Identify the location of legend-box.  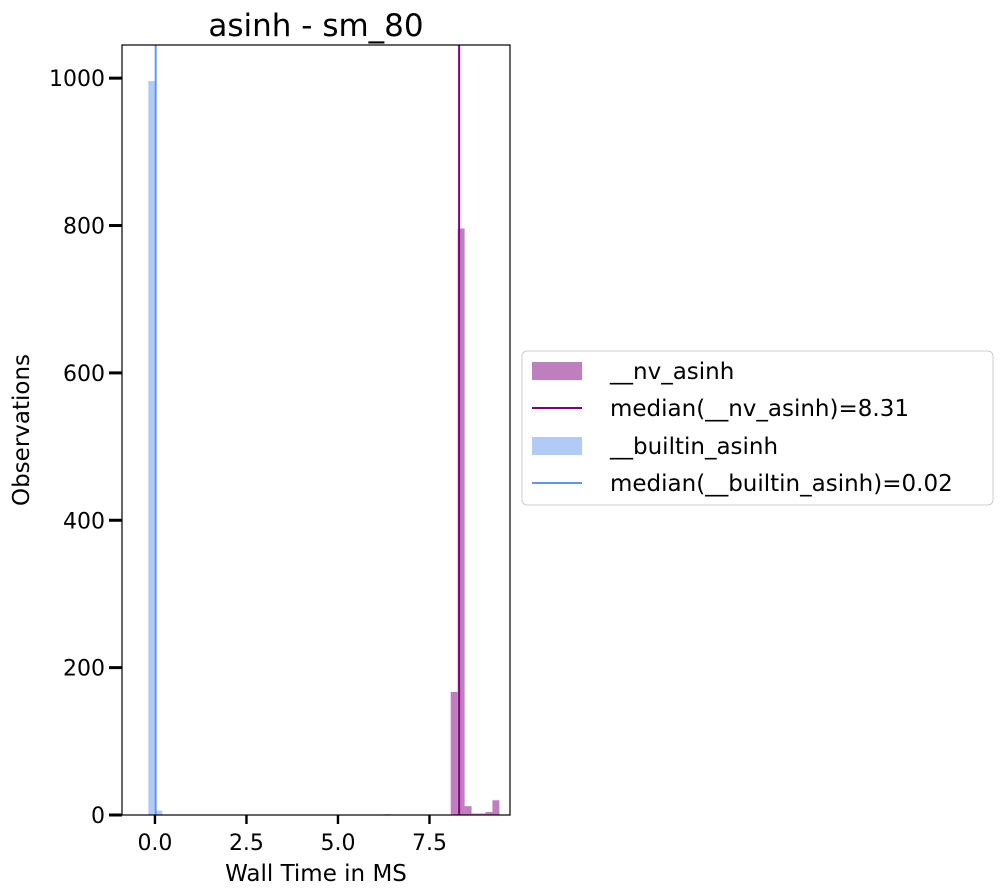
(757, 428).